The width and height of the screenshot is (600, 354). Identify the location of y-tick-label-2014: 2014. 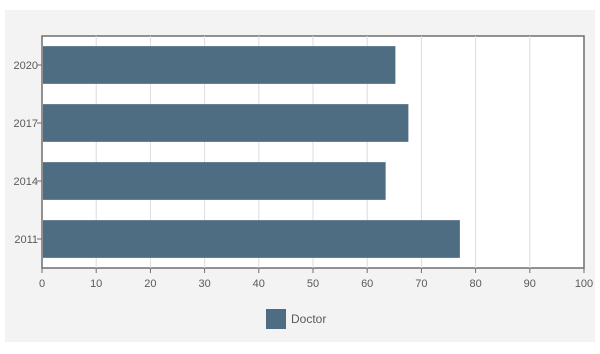
(26, 182).